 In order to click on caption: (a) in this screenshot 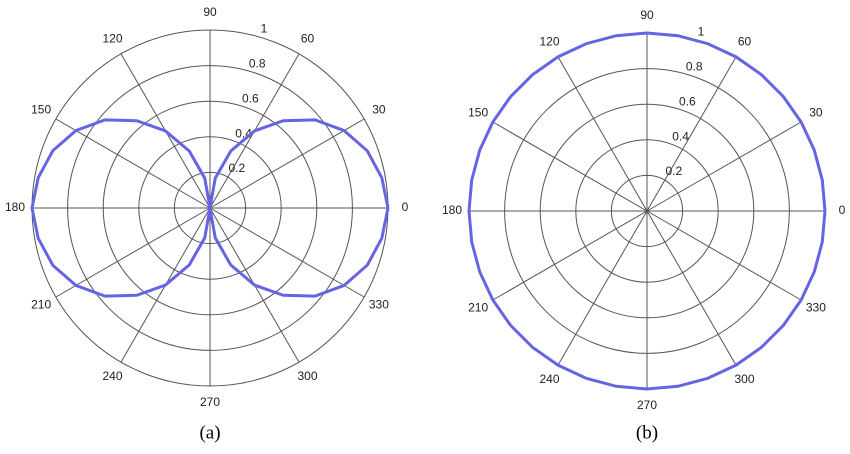, I will do `click(209, 432)`.